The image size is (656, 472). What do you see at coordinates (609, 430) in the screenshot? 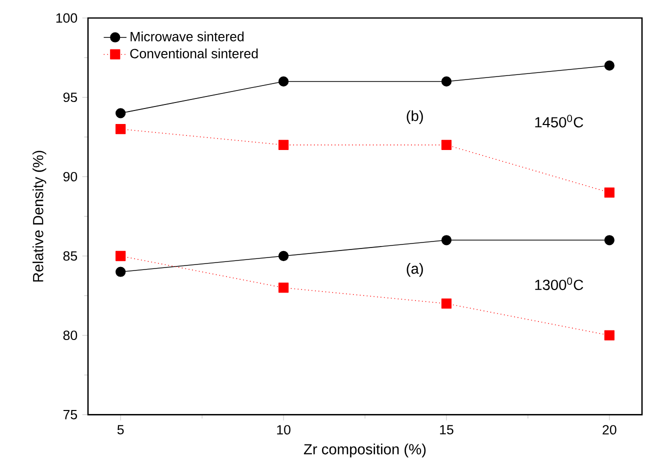
I see `x-tick-label: 20` at bounding box center [609, 430].